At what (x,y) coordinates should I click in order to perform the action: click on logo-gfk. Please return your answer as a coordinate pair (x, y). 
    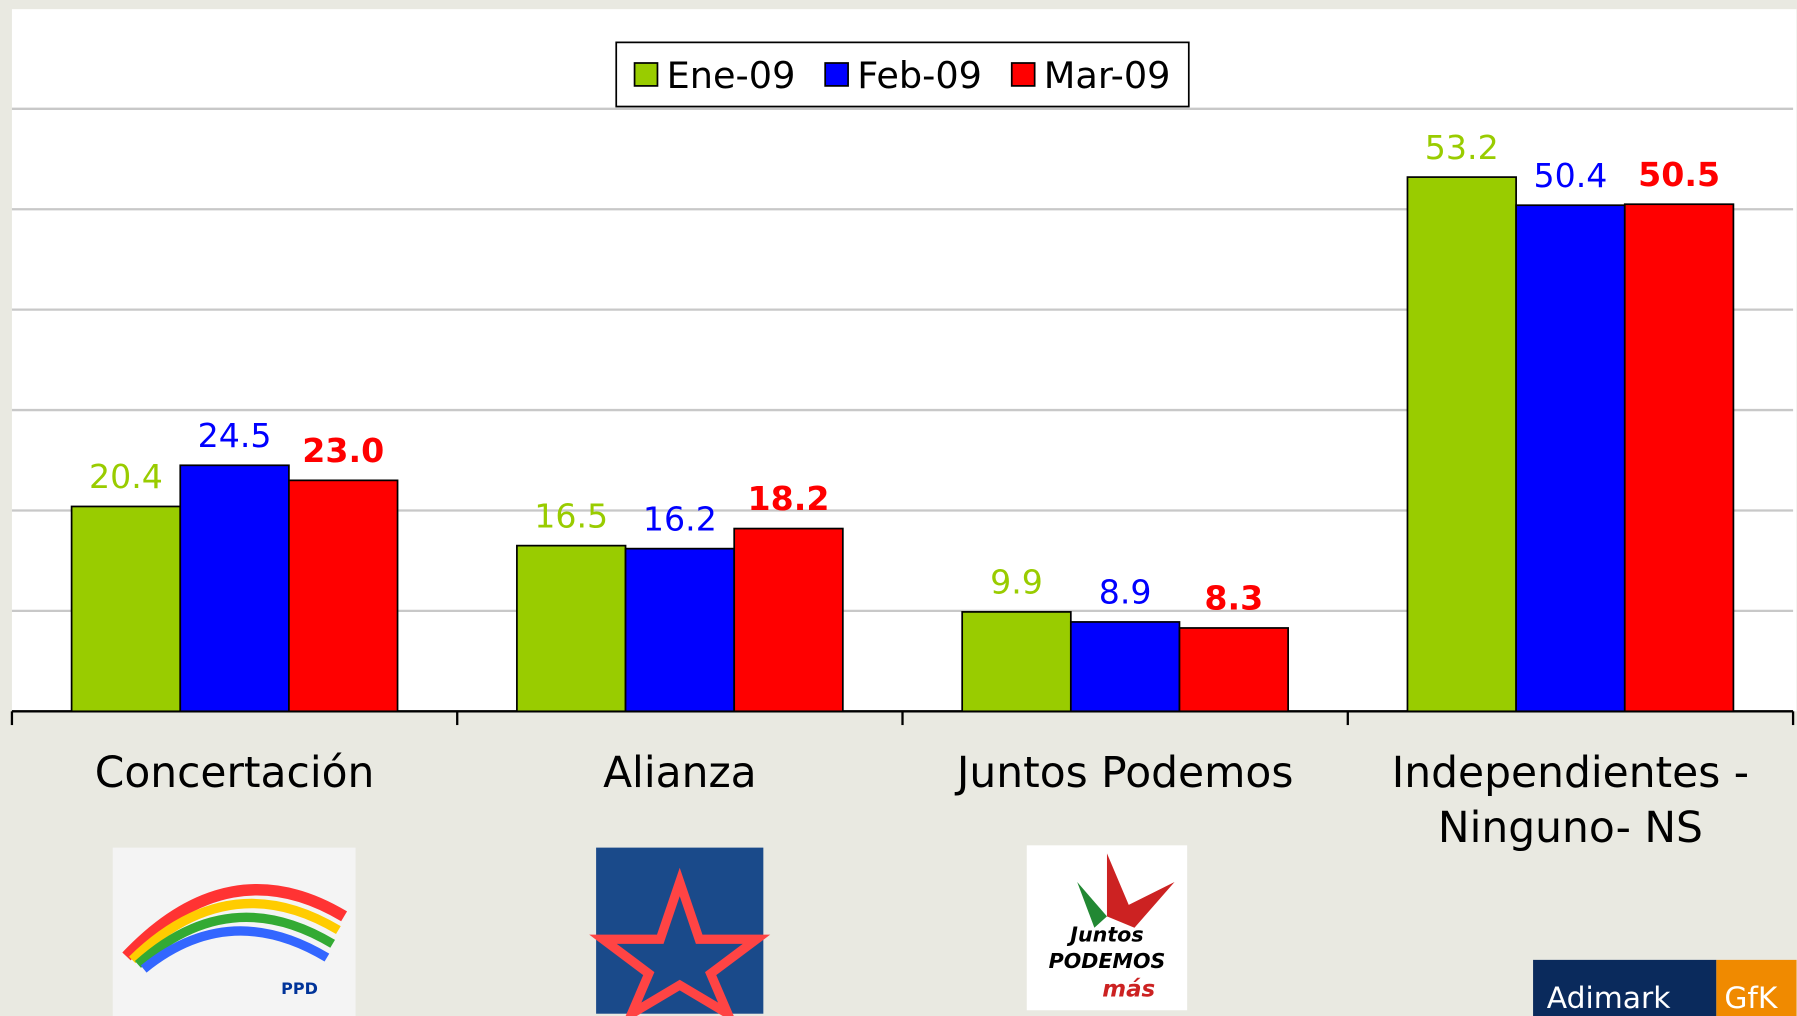
    Looking at the image, I should click on (1756, 987).